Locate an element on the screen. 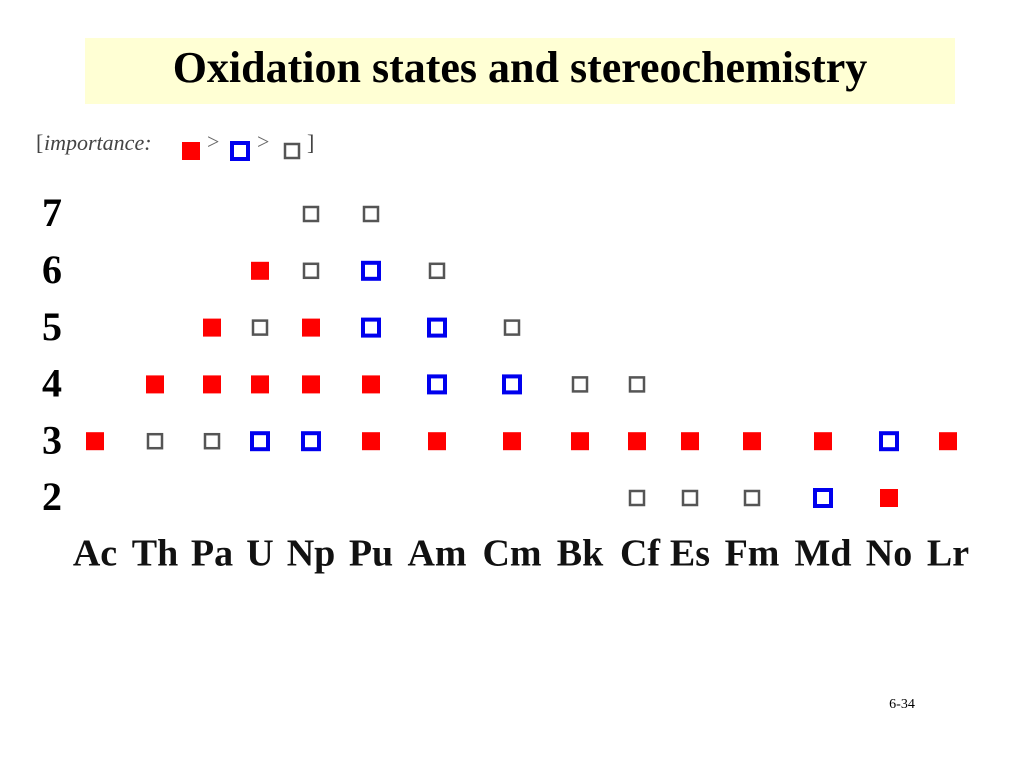  element-symbol: Bk is located at coordinates (580, 554).